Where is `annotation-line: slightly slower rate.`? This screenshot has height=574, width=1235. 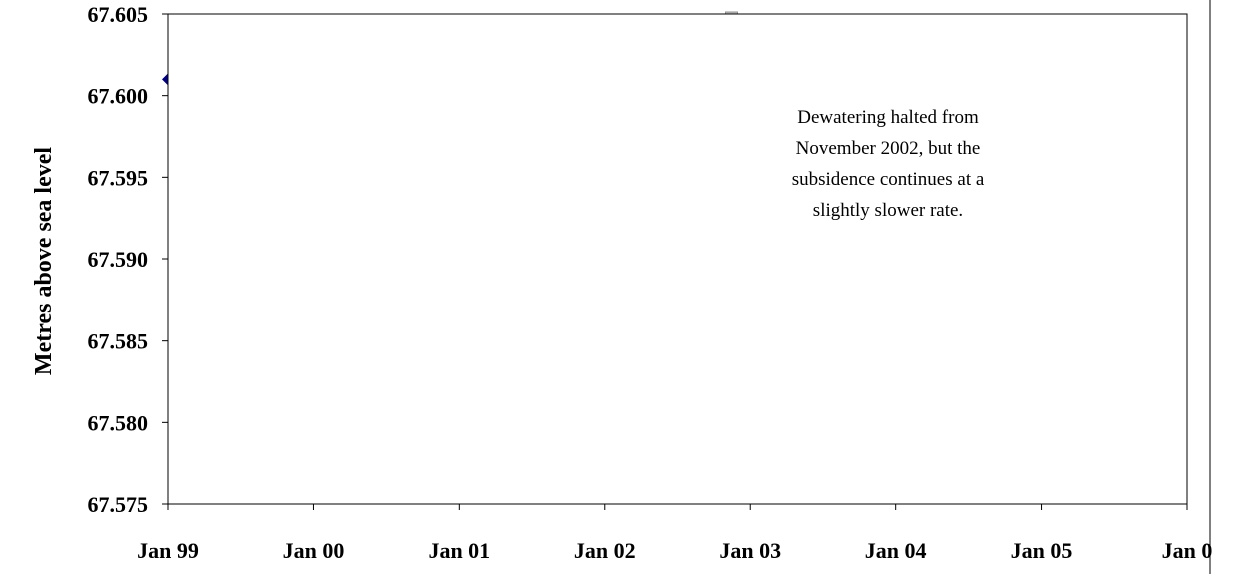
annotation-line: slightly slower rate. is located at coordinates (888, 210).